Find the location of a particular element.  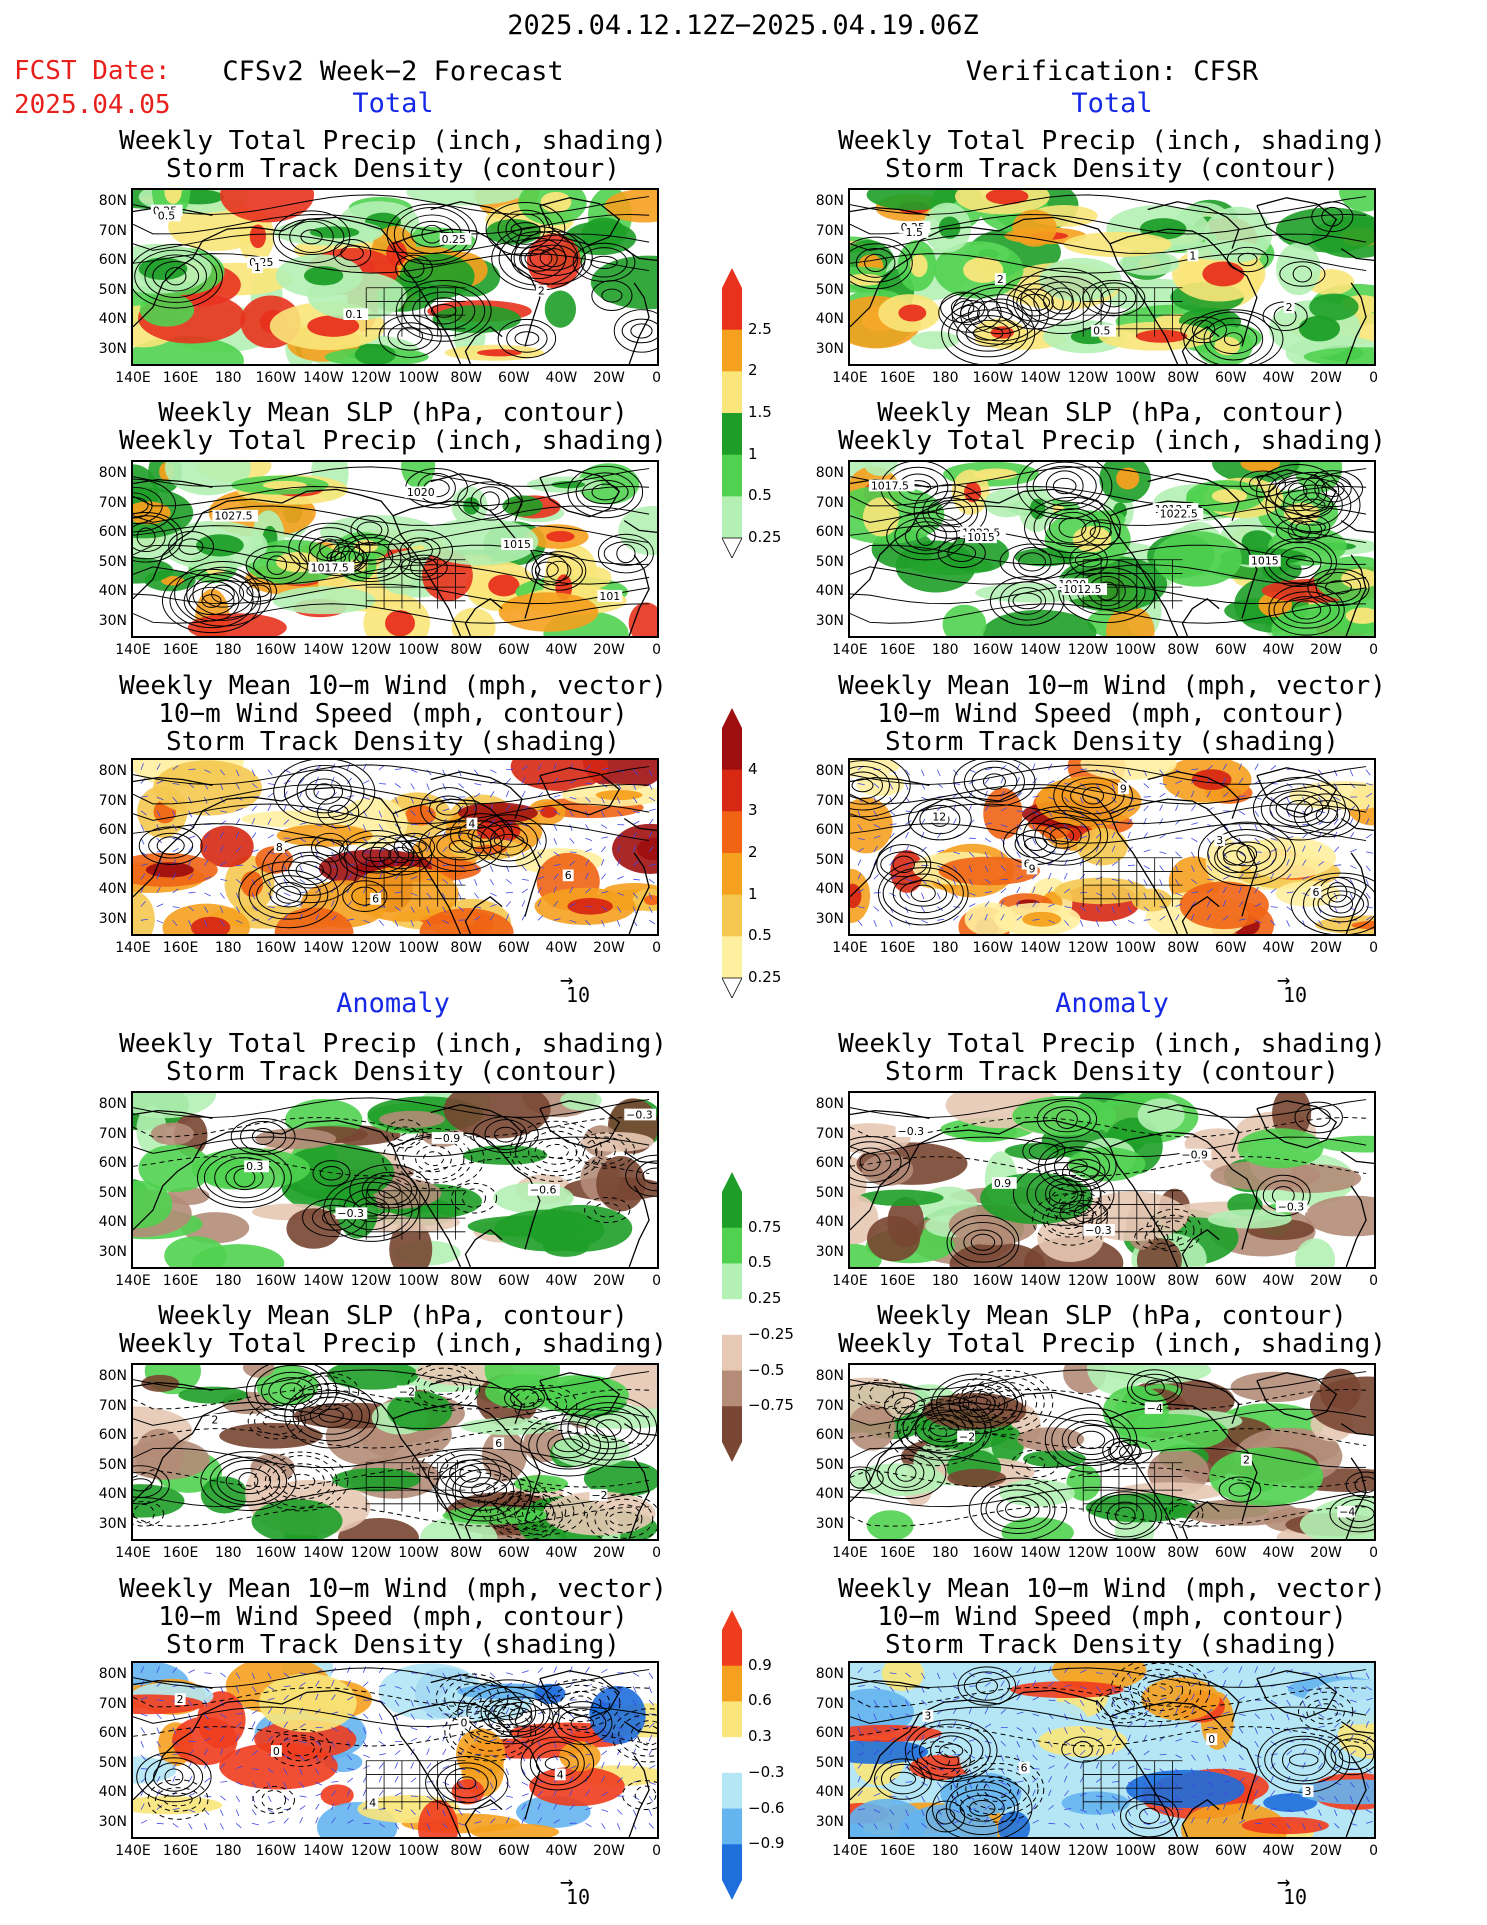

colorbar-label: 0.3 is located at coordinates (760, 1736).